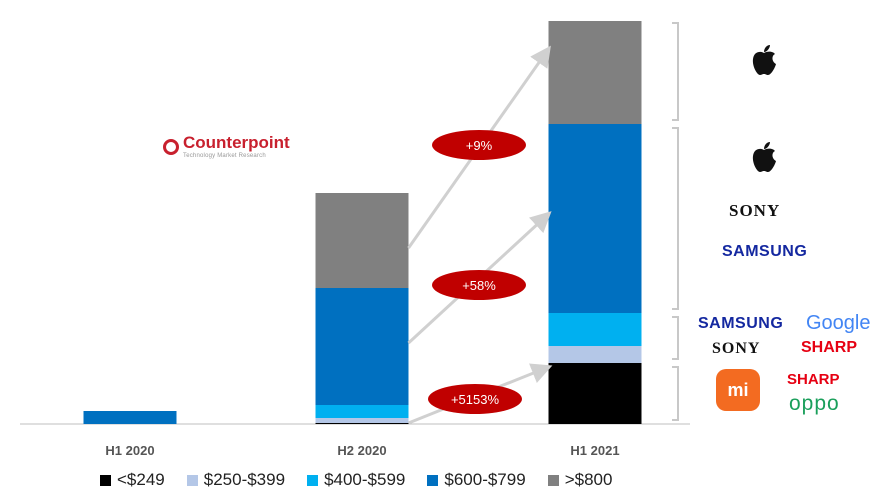  I want to click on legend-item: <$249, so click(132, 480).